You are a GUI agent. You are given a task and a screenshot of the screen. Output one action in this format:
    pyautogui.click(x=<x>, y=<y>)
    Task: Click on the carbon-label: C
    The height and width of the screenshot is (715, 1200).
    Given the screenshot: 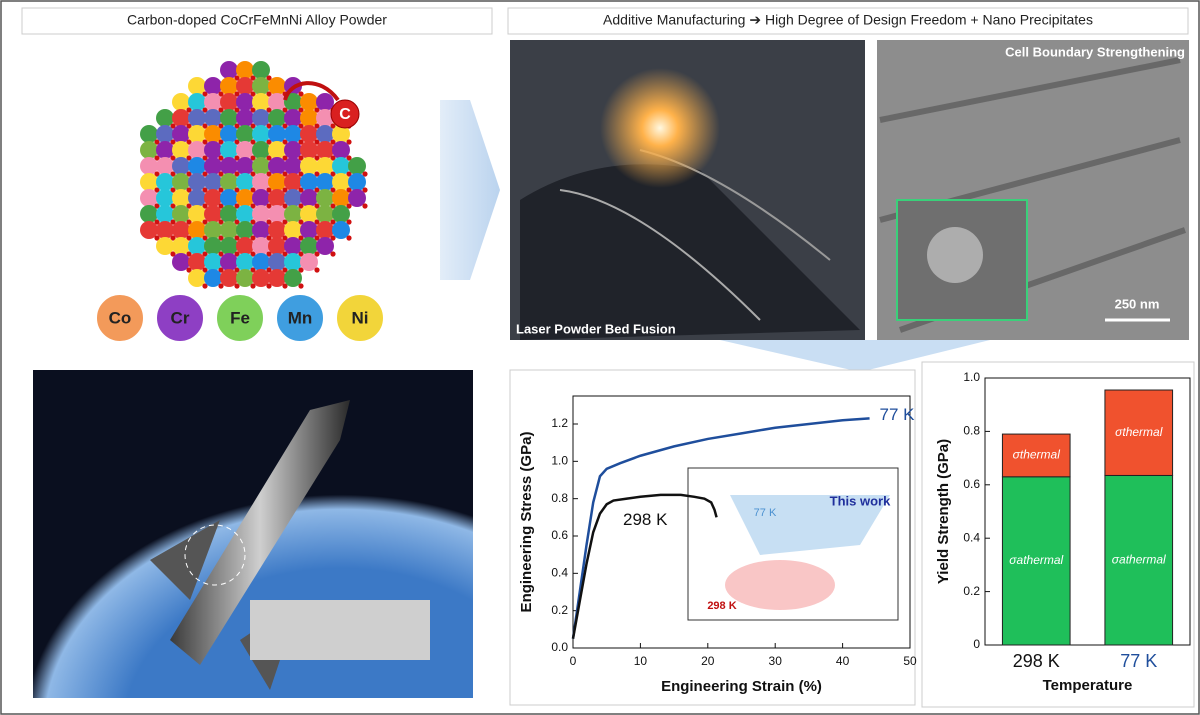 What is the action you would take?
    pyautogui.click(x=345, y=114)
    